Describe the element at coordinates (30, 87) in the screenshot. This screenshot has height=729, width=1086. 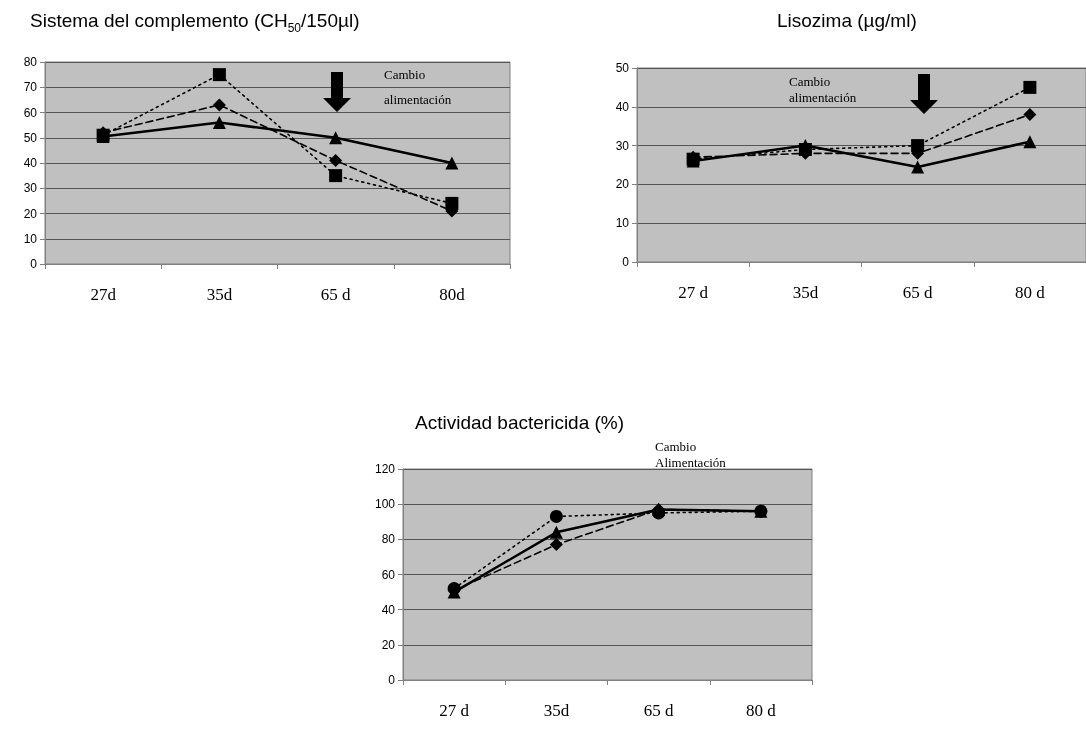
I see `y-tick-label: 70` at that location.